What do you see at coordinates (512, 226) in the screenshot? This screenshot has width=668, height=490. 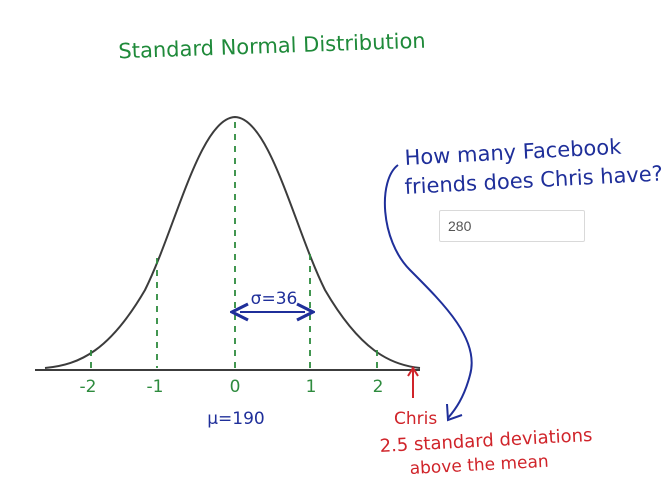 I see `answer-input` at bounding box center [512, 226].